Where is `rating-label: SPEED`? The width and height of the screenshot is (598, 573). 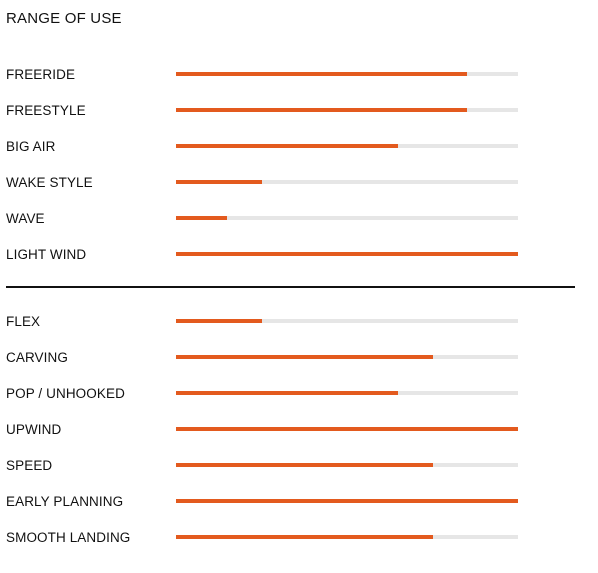
rating-label: SPEED is located at coordinates (29, 465).